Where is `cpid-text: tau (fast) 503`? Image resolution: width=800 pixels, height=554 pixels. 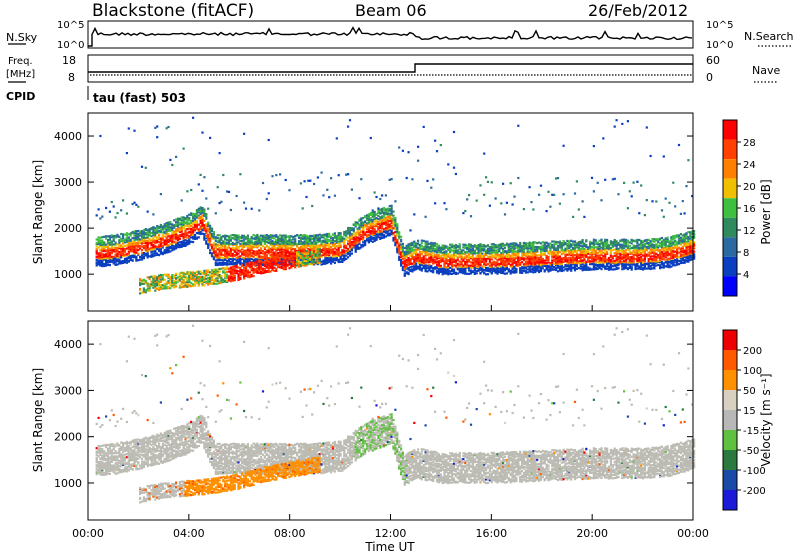
cpid-text: tau (fast) 503 is located at coordinates (139, 98).